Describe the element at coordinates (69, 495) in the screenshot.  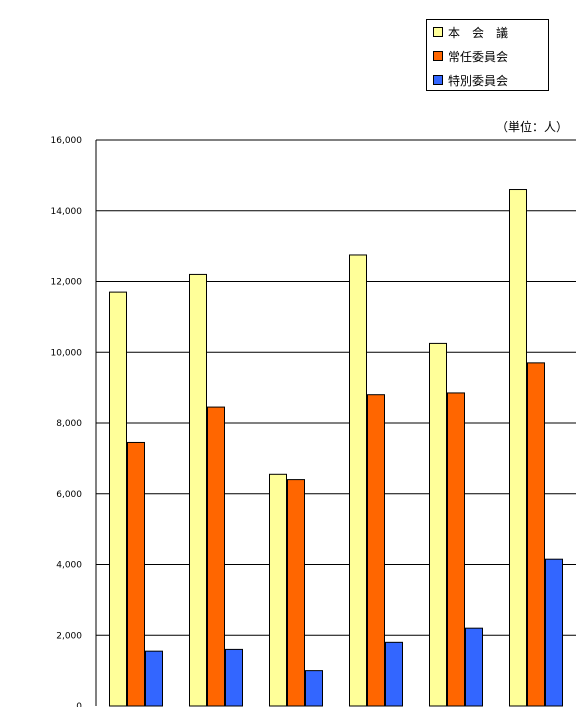
I see `y-tick-label: 6,000` at that location.